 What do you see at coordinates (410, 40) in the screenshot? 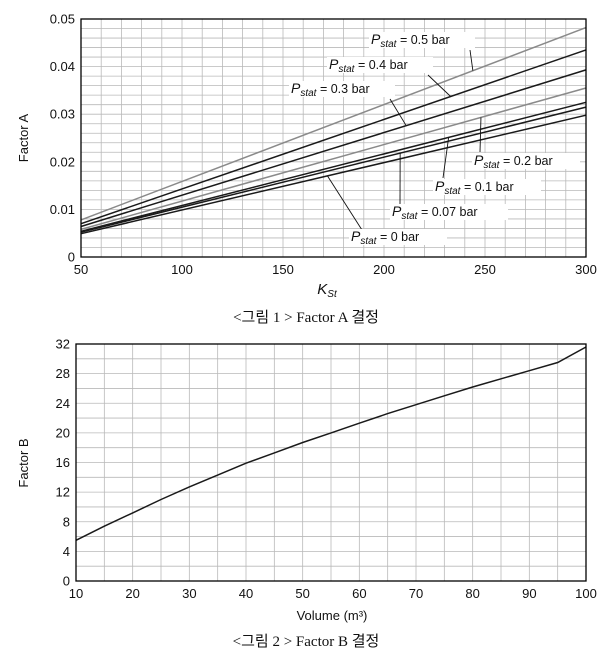
I see `series-label: Pstat = 0.5 bar` at bounding box center [410, 40].